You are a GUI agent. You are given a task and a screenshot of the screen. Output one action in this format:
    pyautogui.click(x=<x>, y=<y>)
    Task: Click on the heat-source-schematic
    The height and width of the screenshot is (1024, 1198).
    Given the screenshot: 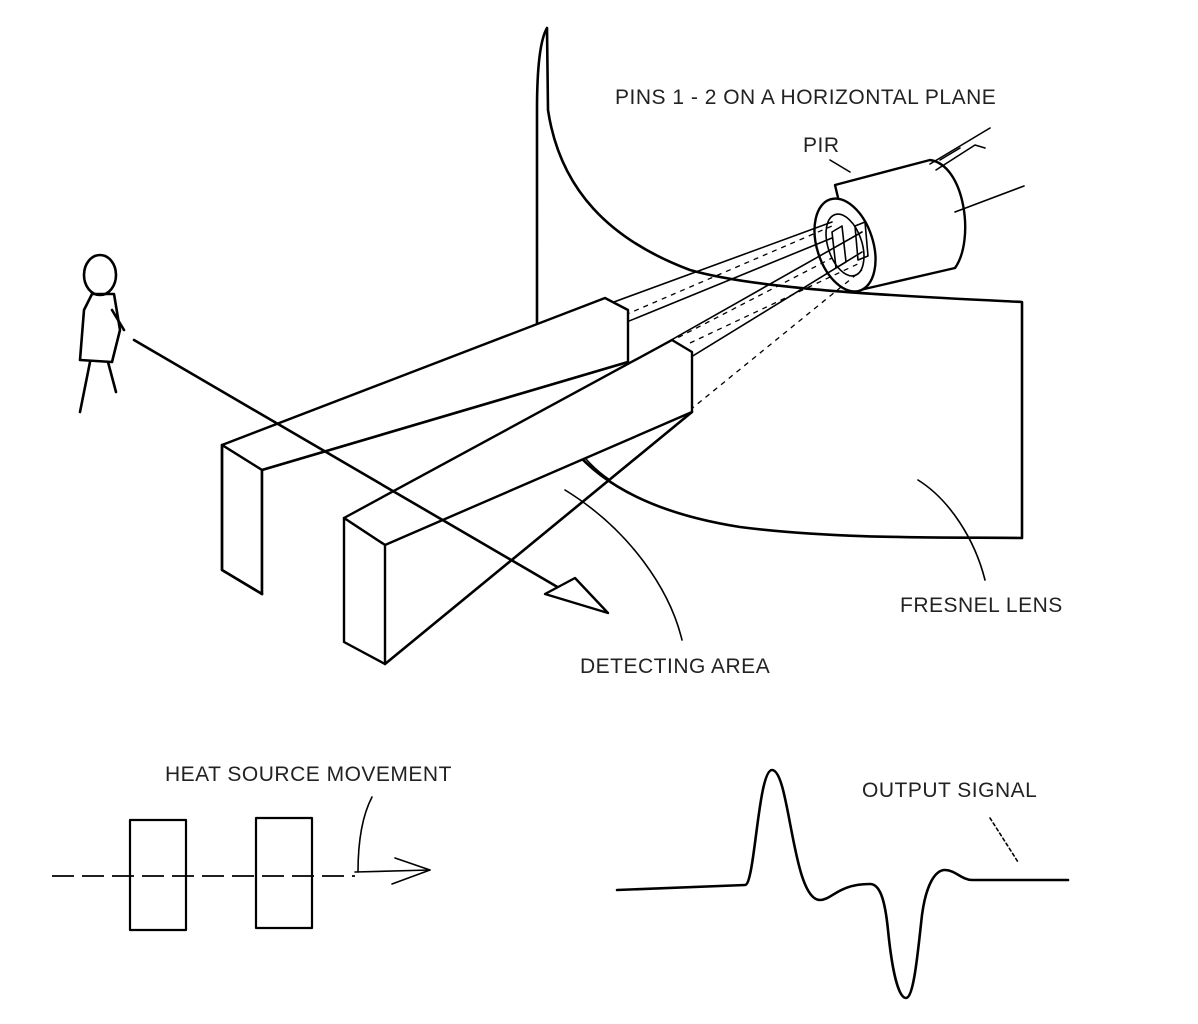 What is the action you would take?
    pyautogui.click(x=241, y=864)
    